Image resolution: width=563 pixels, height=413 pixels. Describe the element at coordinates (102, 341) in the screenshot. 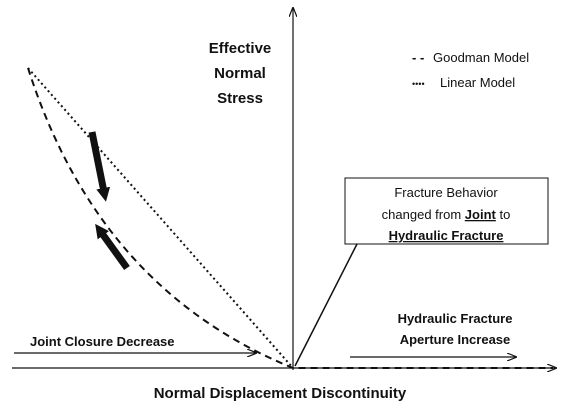

I see `annotation: Joint Closure Decrease` at that location.